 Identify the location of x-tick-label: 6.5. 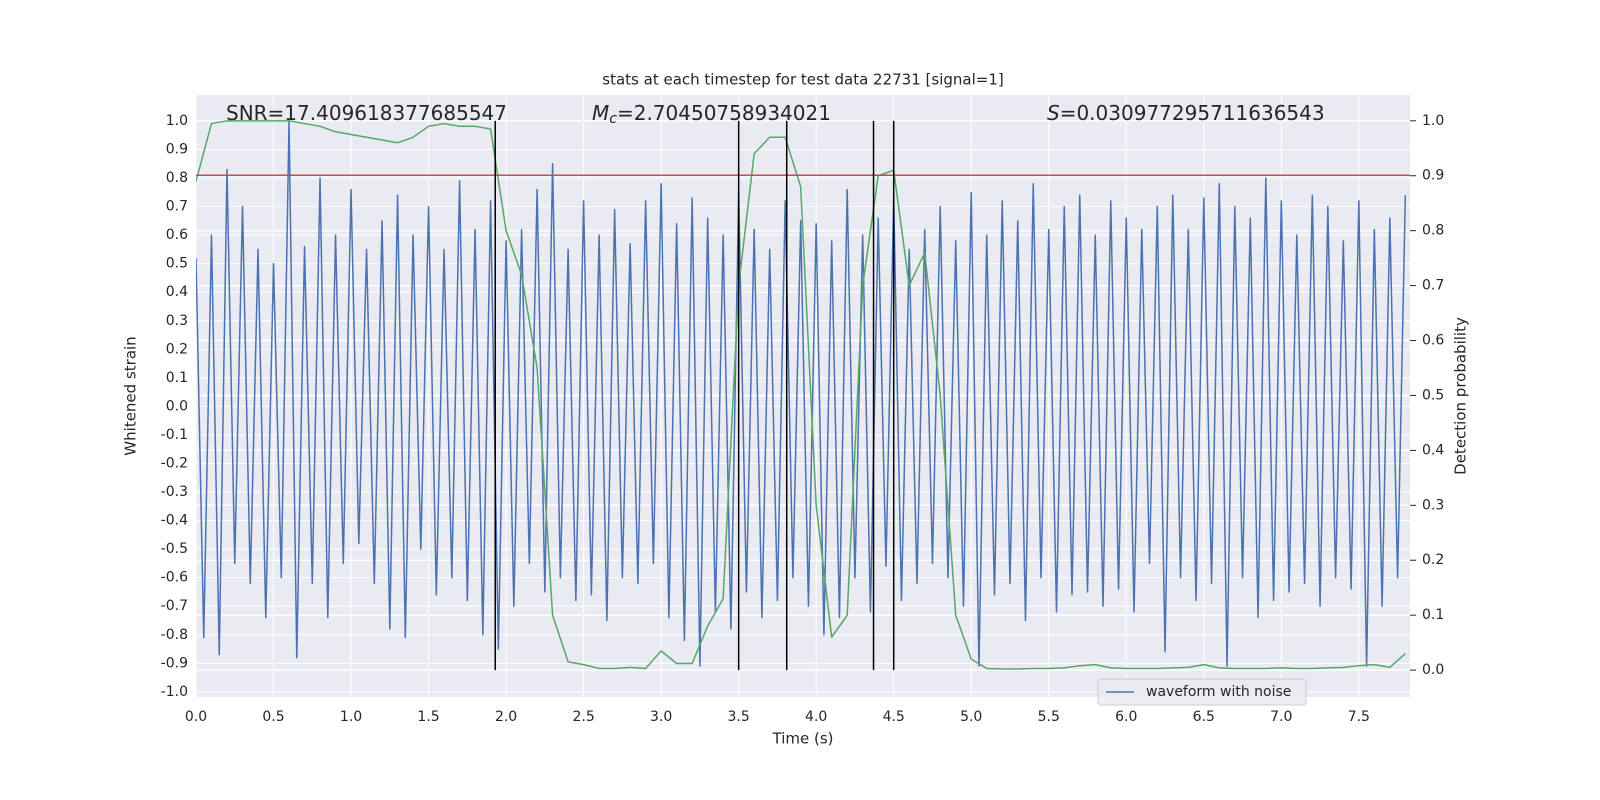
(1204, 717).